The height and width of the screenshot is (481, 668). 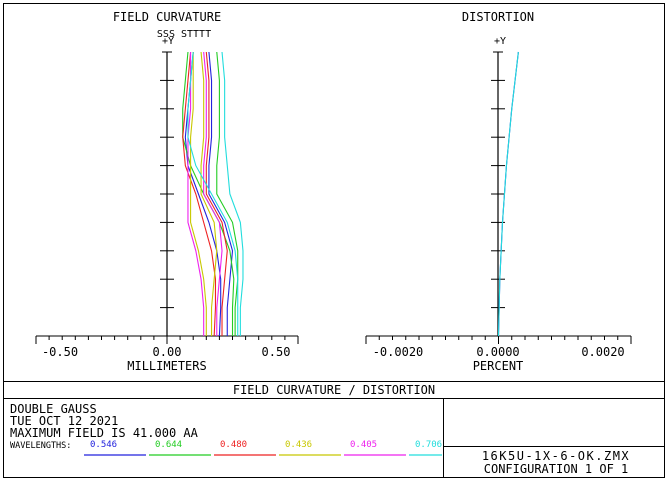 I want to click on field-curvature-series-12-curve, so click(x=232, y=193).